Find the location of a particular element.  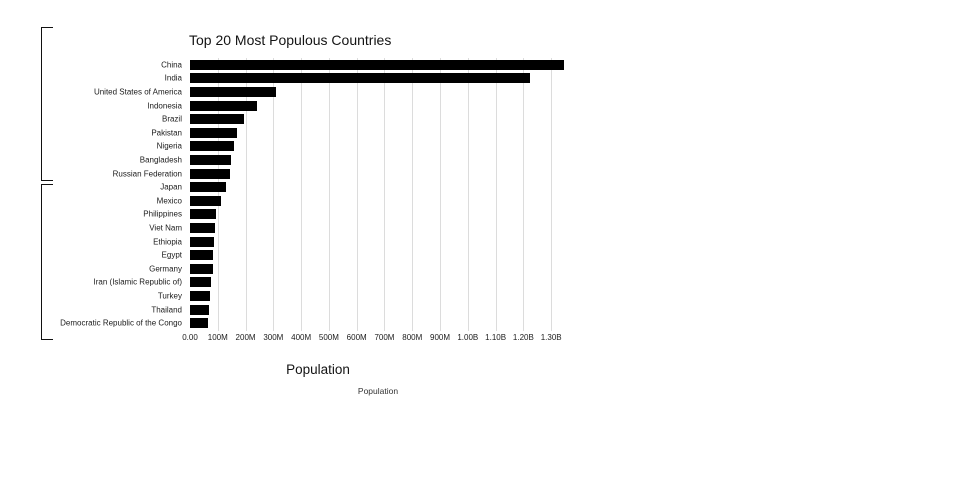

y-axis-label: Democratic Republic of the Congo is located at coordinates (121, 323).